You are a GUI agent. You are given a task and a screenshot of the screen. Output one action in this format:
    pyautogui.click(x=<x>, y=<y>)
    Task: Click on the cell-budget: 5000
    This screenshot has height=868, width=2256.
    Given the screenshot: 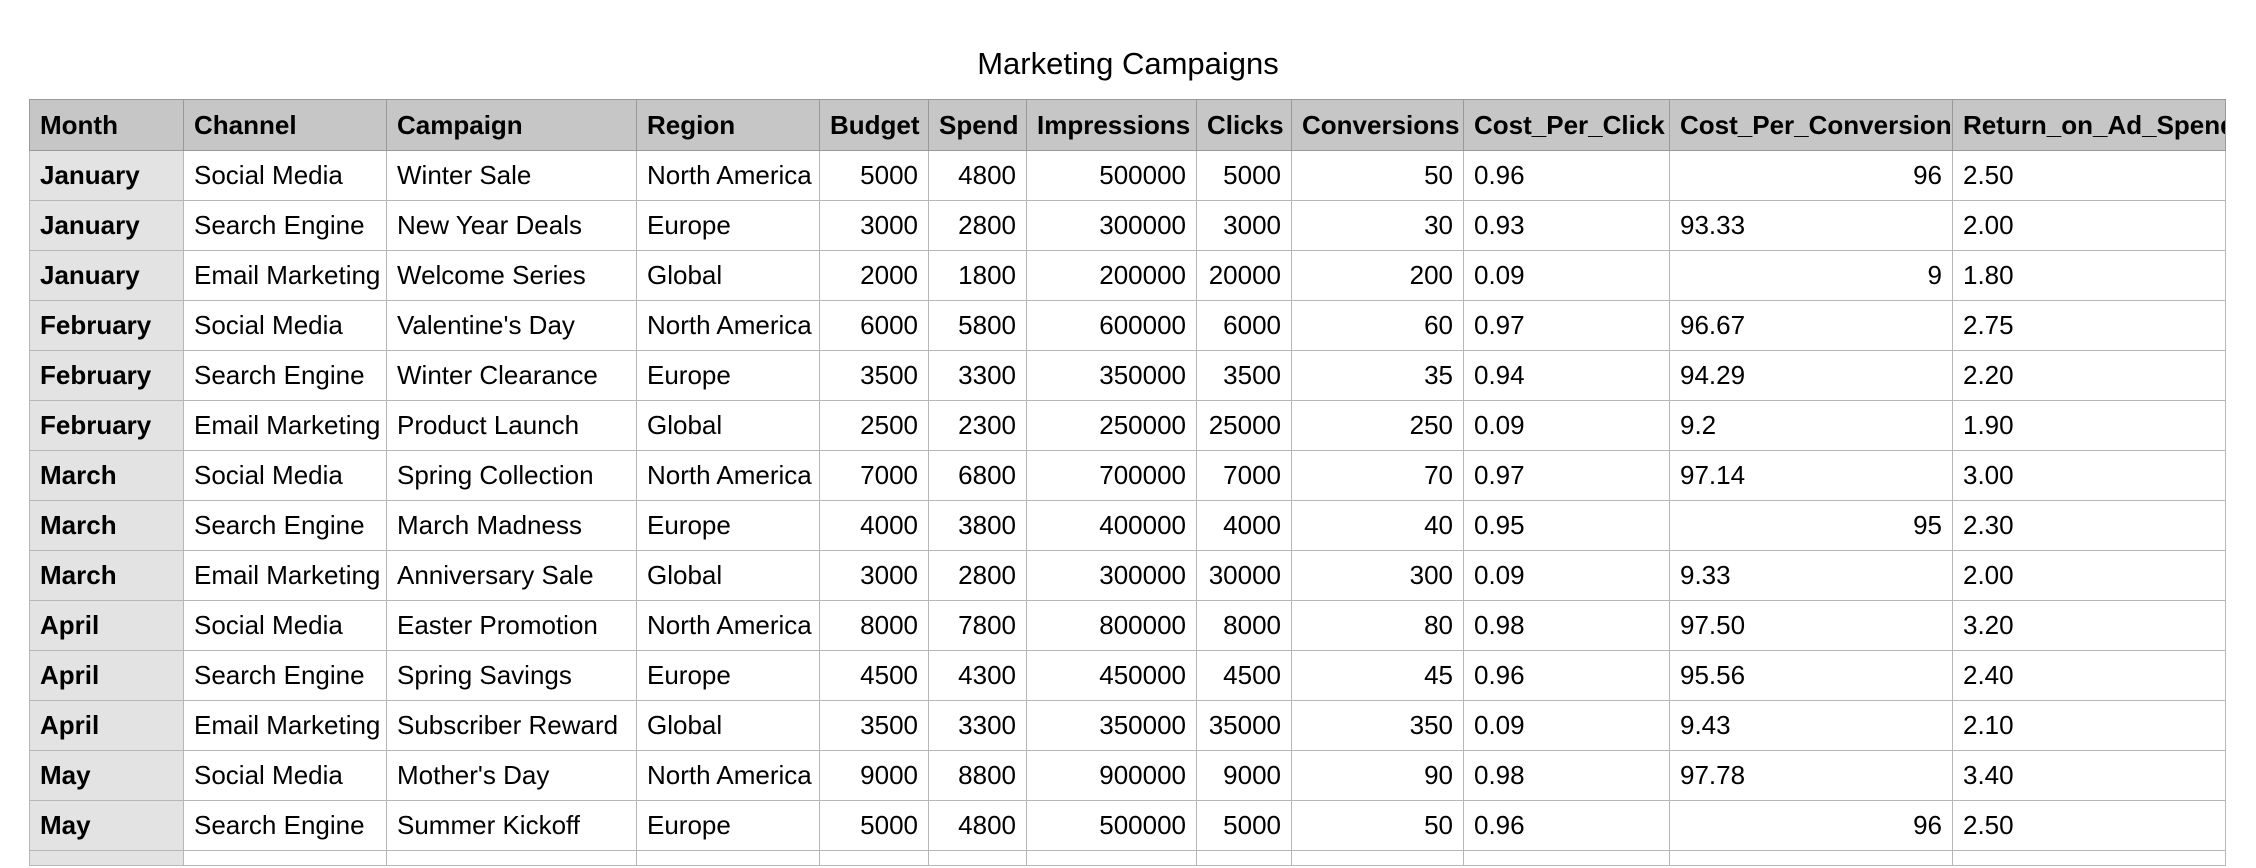 What is the action you would take?
    pyautogui.click(x=874, y=175)
    